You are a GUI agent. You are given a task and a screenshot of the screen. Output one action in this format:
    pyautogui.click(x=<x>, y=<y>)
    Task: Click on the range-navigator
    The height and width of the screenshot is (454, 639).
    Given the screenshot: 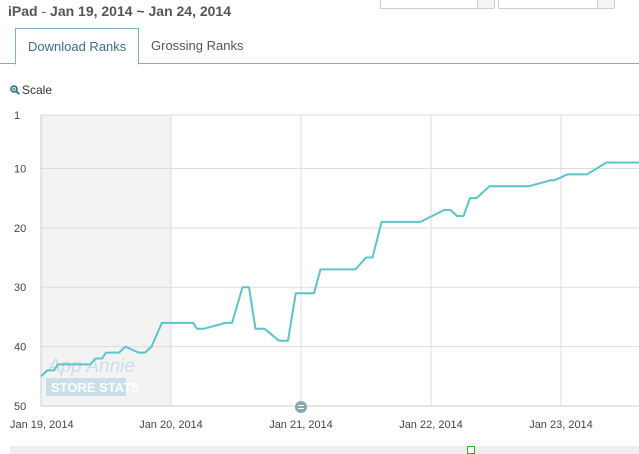 What is the action you would take?
    pyautogui.click(x=324, y=450)
    